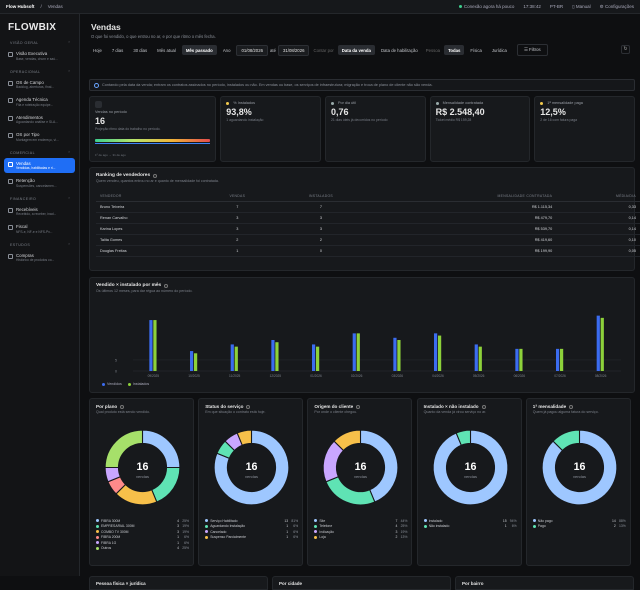 The height and width of the screenshot is (590, 640). I want to click on legend-item: Telefone 4 25%, so click(360, 527).